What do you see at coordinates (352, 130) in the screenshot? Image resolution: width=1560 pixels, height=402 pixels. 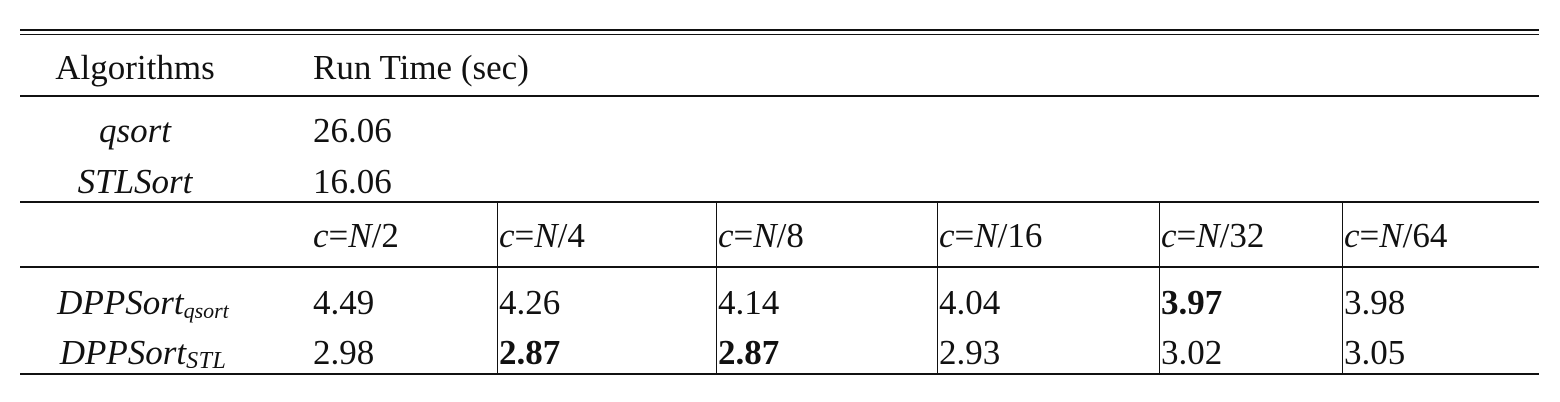 I see `baseline-value-qsort: 26.06` at bounding box center [352, 130].